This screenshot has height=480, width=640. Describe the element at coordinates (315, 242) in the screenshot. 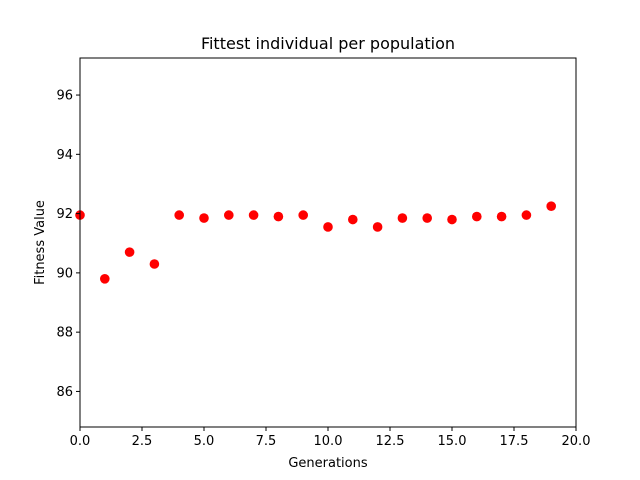

I see `plot-area` at that location.